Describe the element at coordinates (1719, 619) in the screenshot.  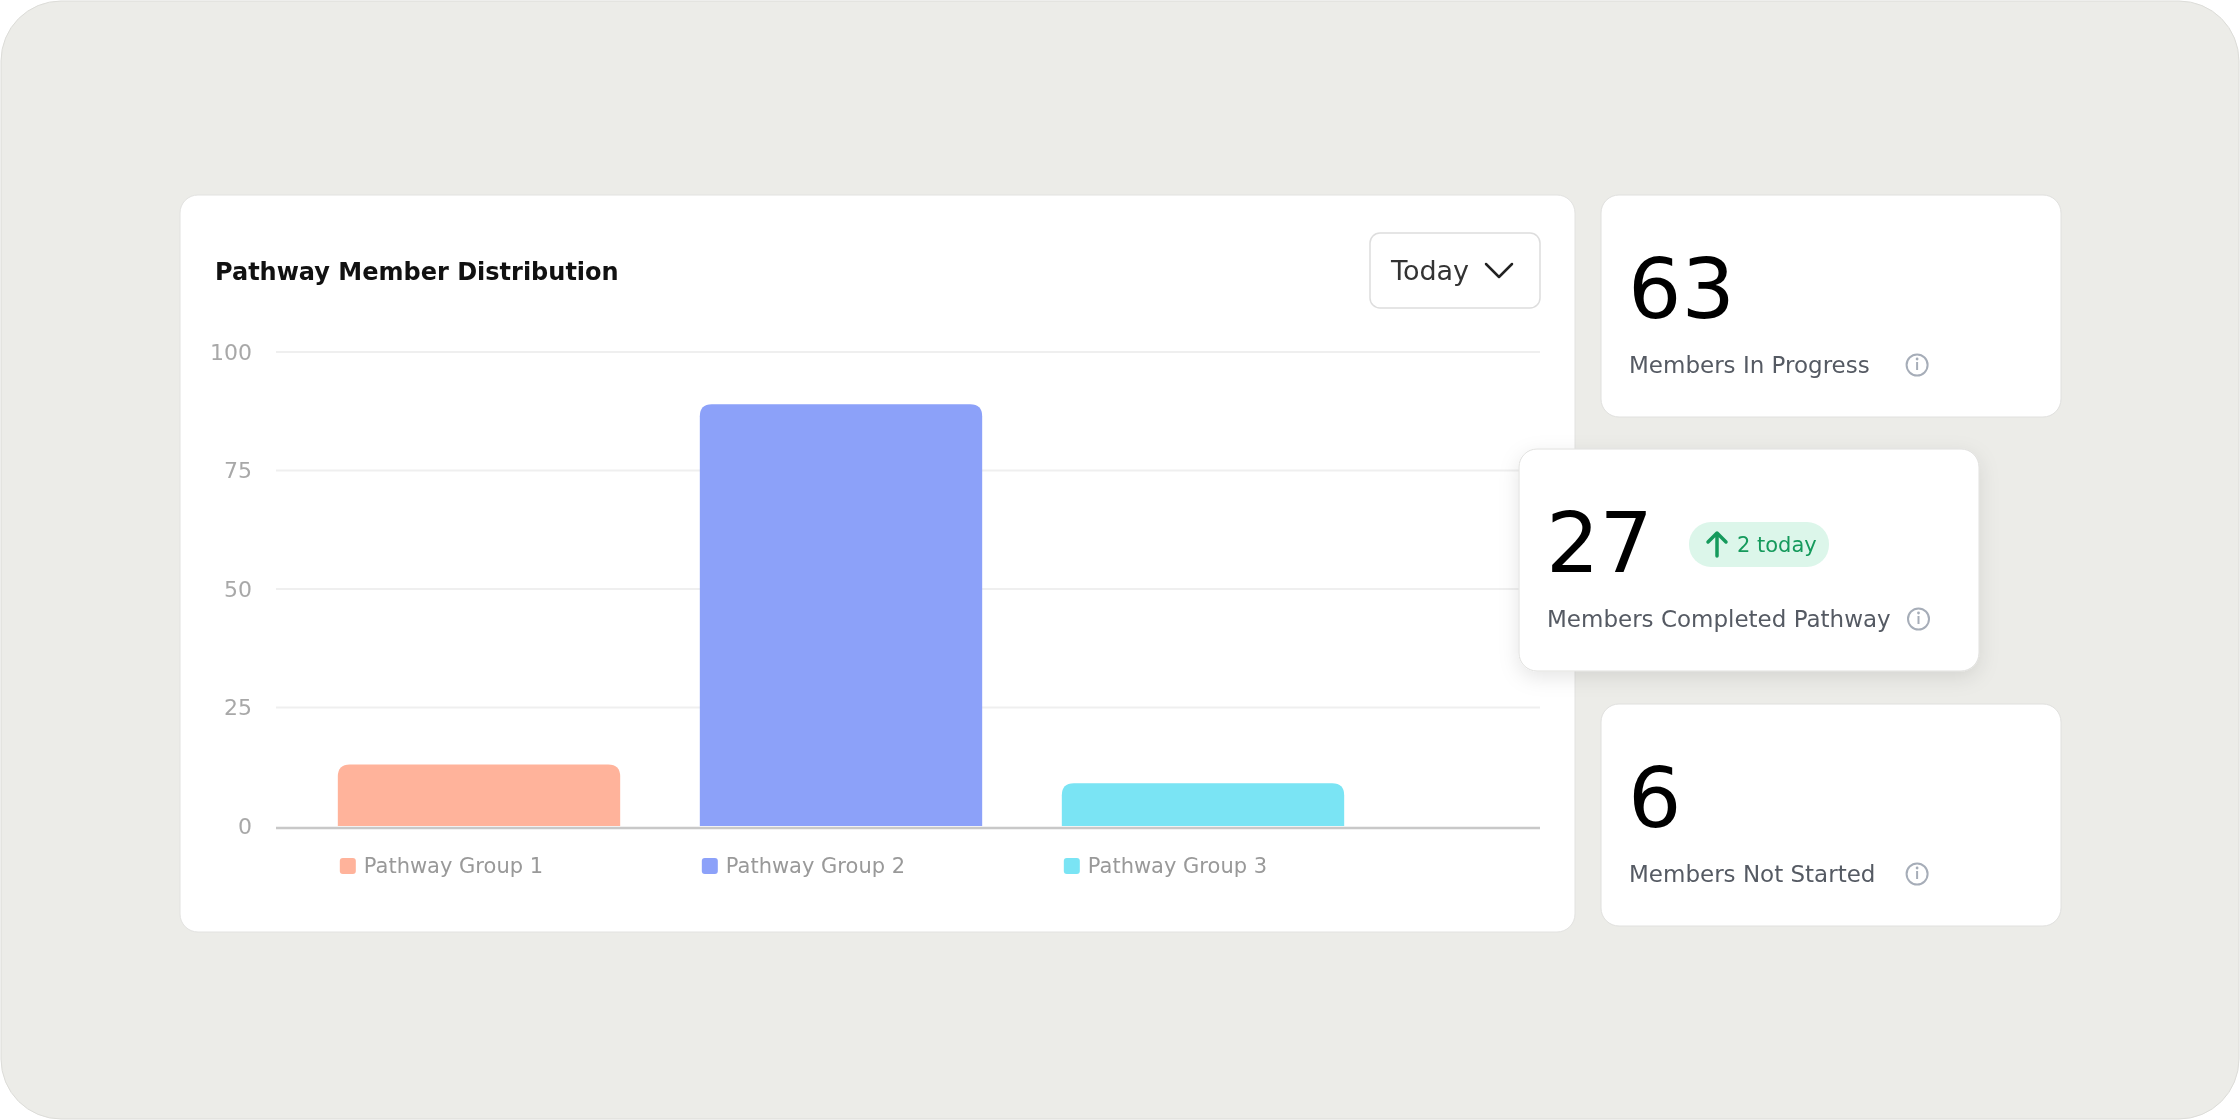
I see `text: Members Completed Pathway` at that location.